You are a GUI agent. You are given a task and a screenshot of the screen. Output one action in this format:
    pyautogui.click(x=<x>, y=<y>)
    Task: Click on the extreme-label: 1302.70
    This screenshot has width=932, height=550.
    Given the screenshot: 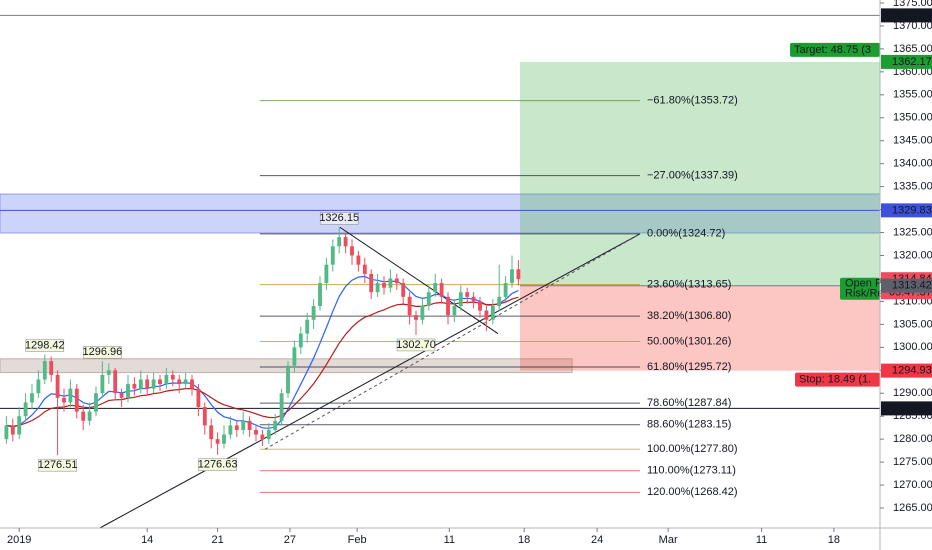 What is the action you would take?
    pyautogui.click(x=416, y=345)
    